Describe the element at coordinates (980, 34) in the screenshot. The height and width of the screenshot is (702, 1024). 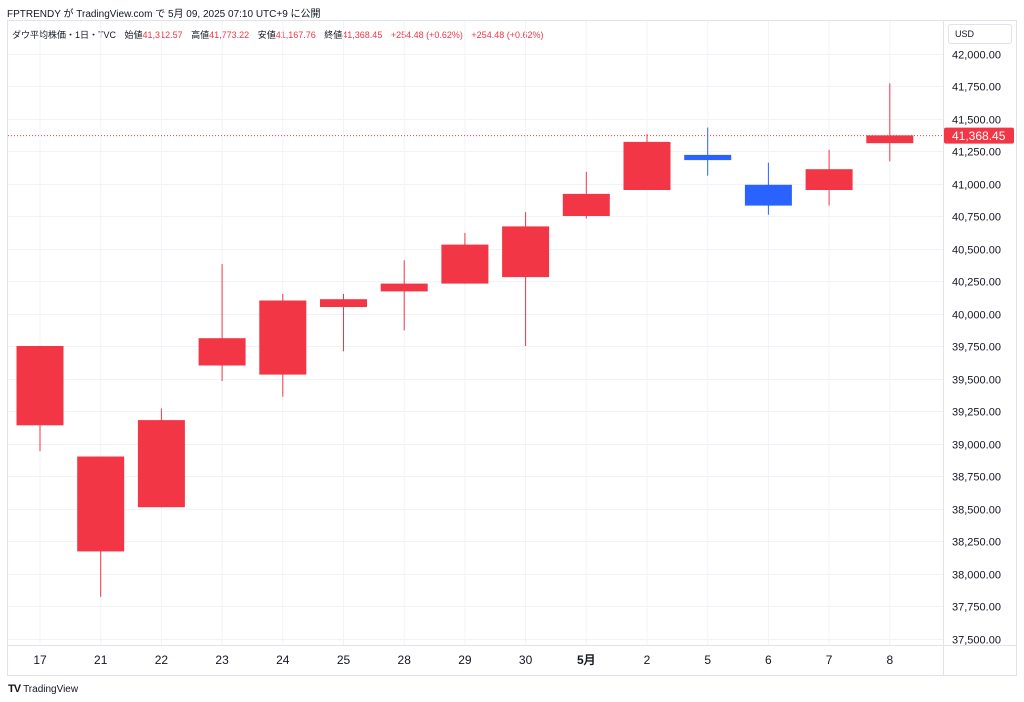
I see `currency-selector: USD` at that location.